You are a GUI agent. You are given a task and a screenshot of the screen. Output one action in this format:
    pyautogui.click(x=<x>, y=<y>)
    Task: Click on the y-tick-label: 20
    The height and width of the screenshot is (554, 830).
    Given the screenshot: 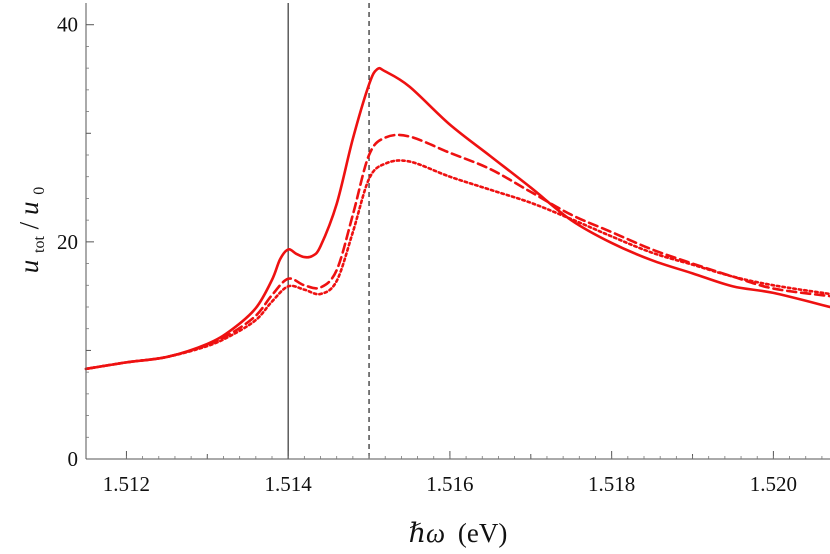 What is the action you would take?
    pyautogui.click(x=67, y=242)
    